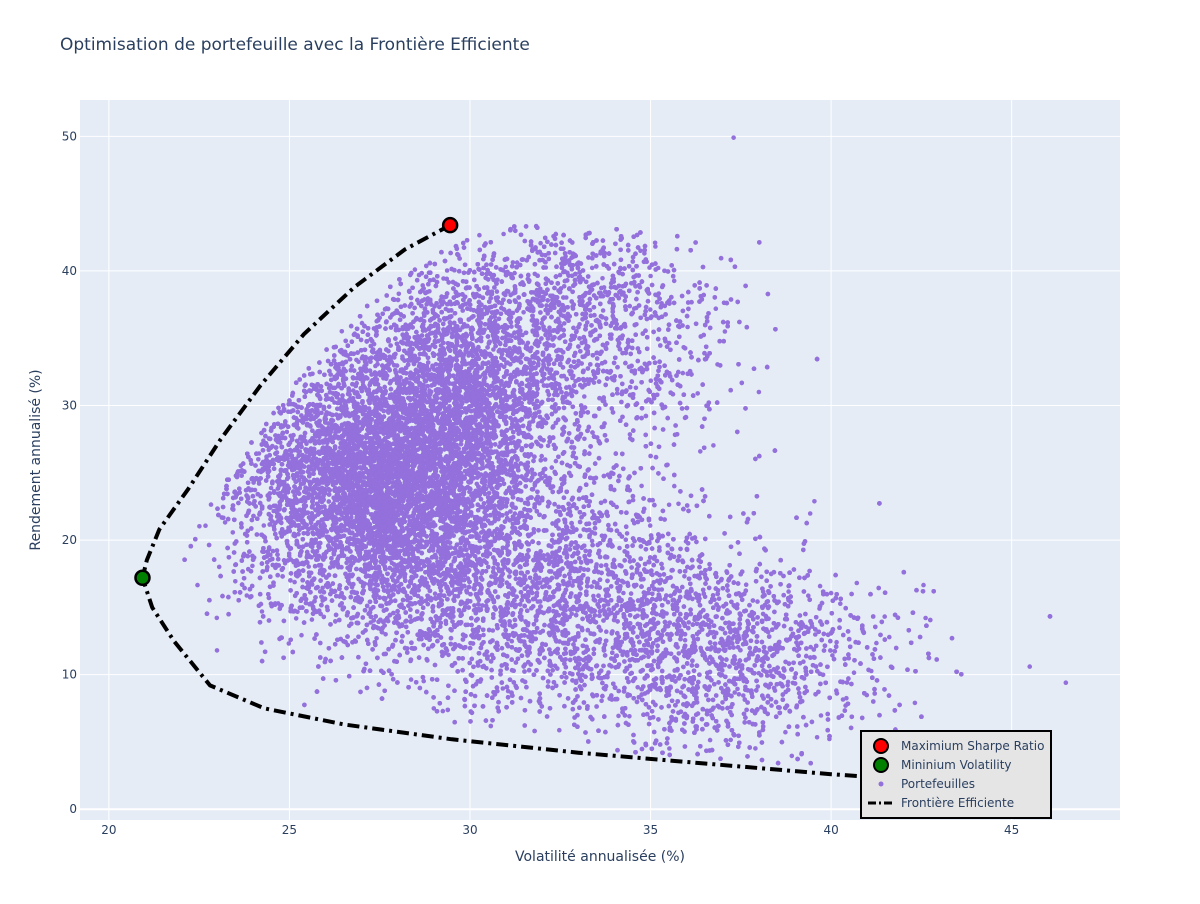  I want to click on y-tick-label: 40, so click(69, 271).